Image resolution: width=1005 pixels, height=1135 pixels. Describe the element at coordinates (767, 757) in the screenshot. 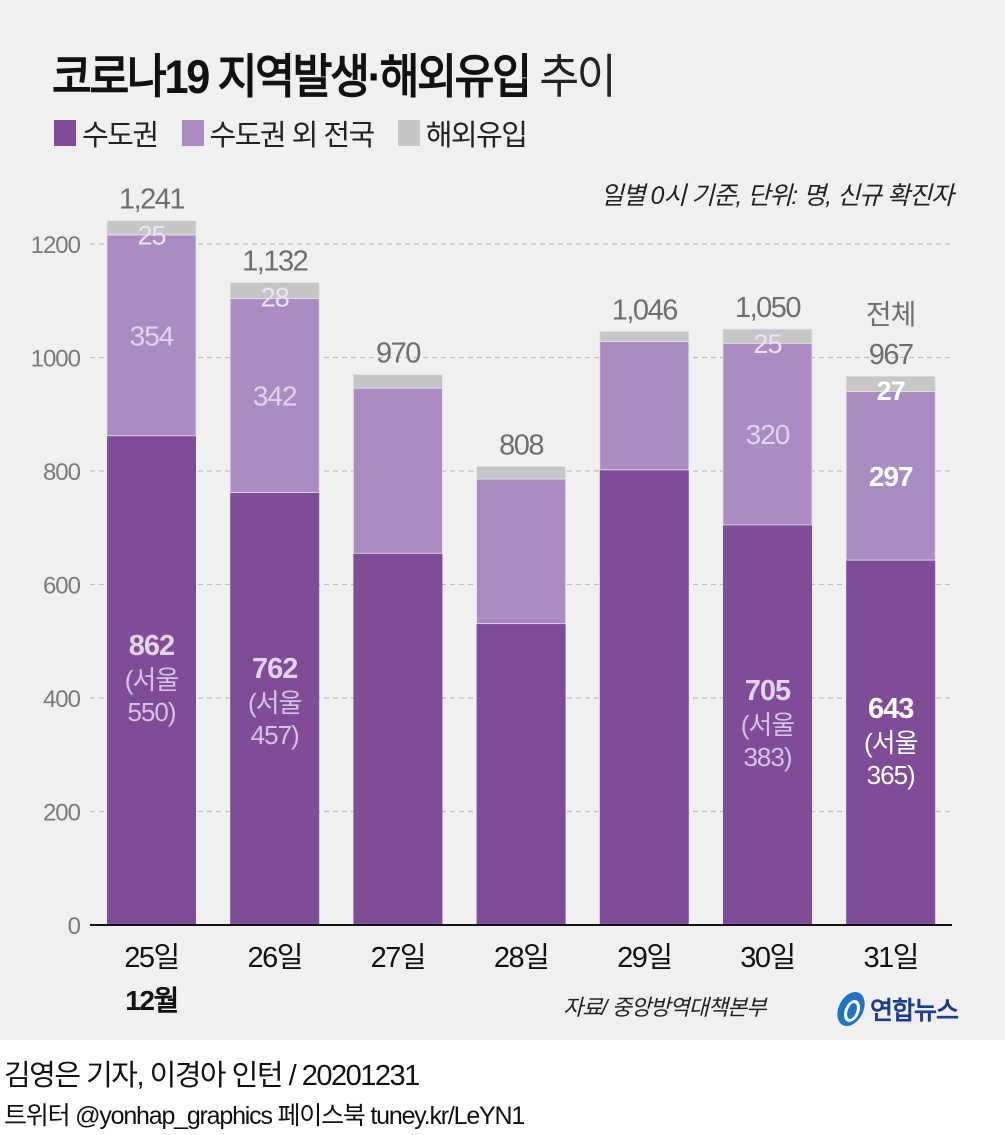

I see `seoul-label-value: 383)` at that location.